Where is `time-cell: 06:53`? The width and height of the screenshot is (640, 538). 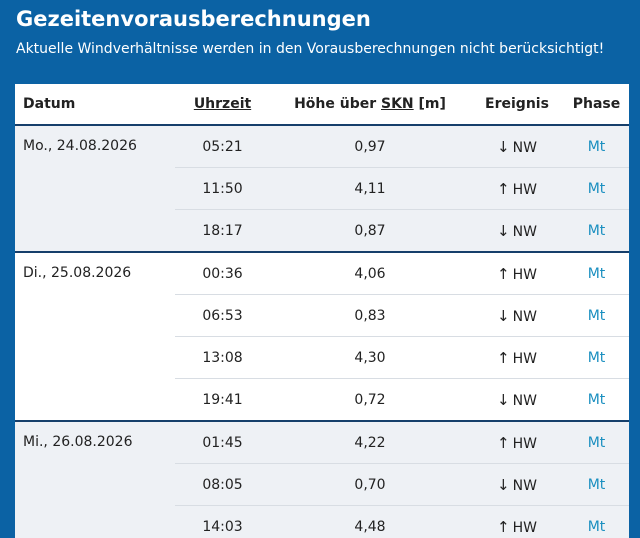
time-cell: 06:53 is located at coordinates (222, 315).